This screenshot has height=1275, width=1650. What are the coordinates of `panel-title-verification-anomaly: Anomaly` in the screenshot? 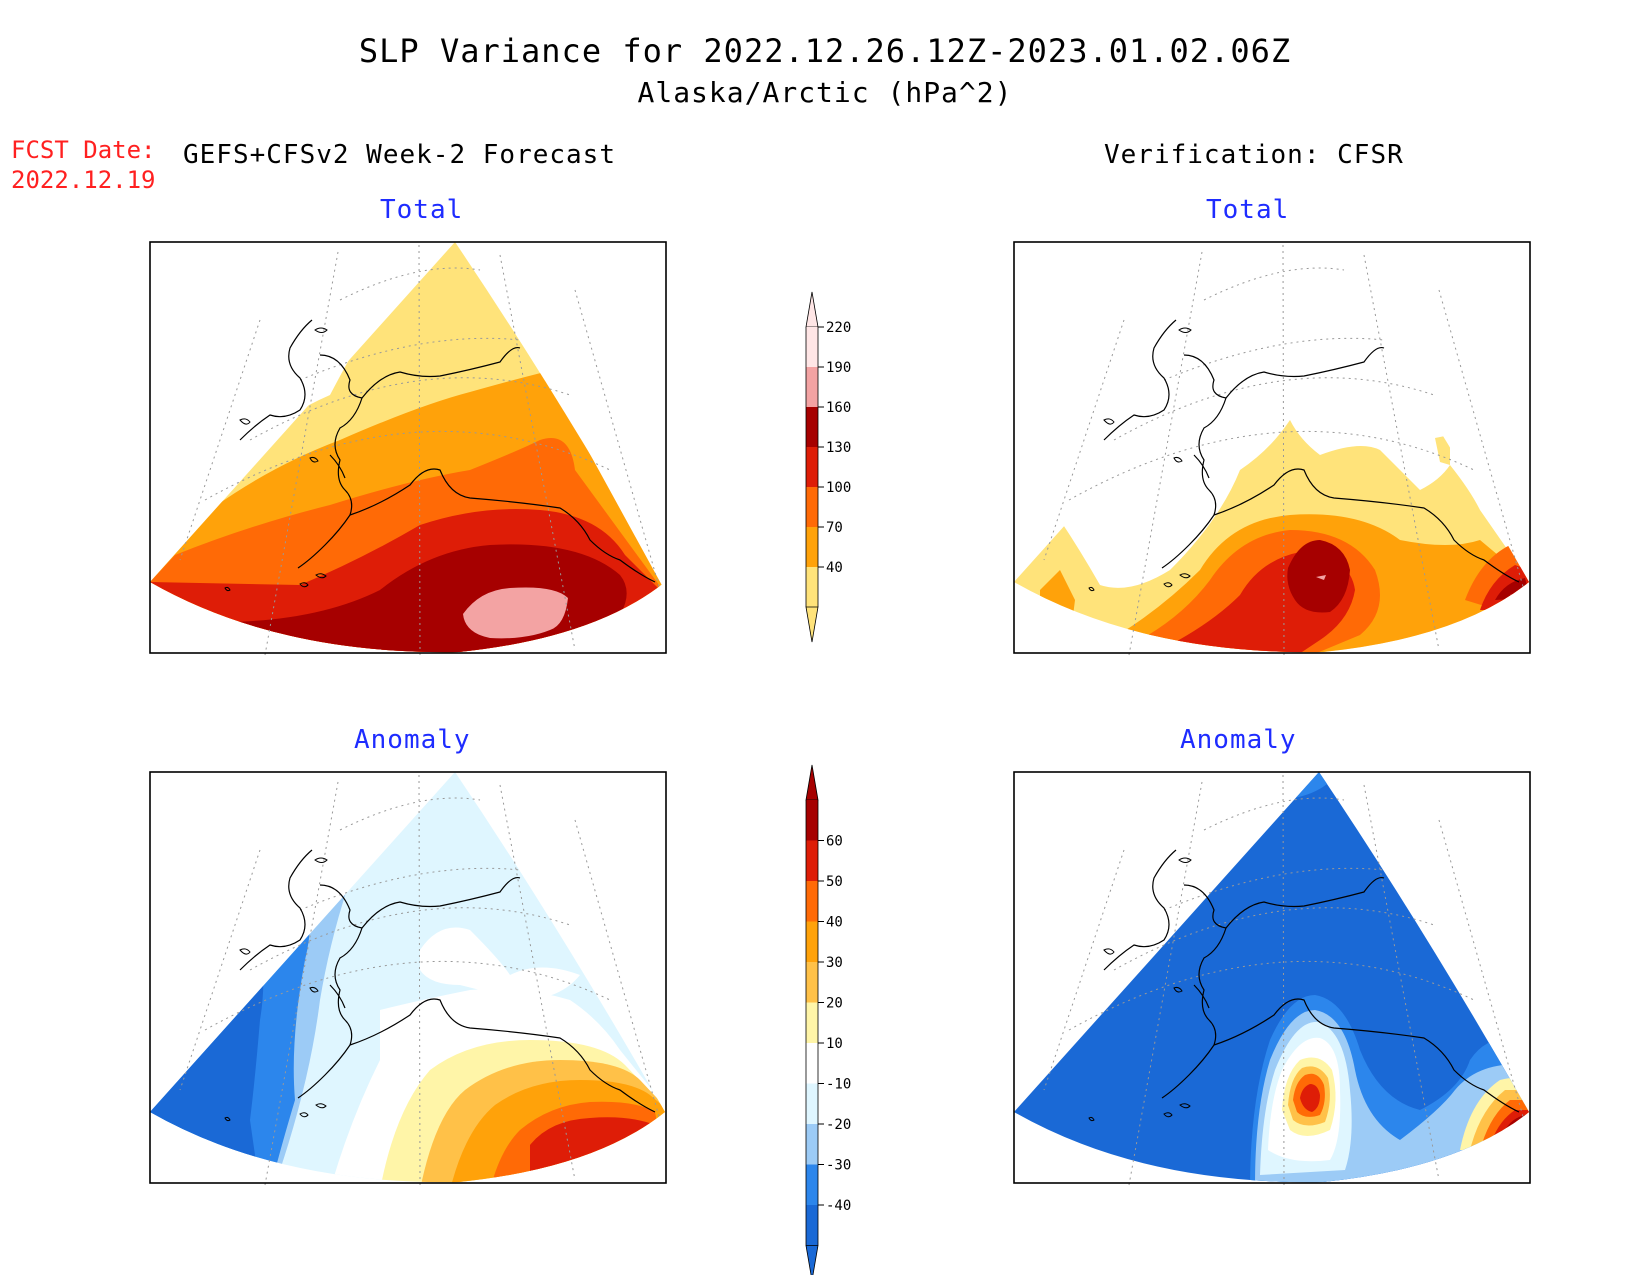 It's located at (1238, 740).